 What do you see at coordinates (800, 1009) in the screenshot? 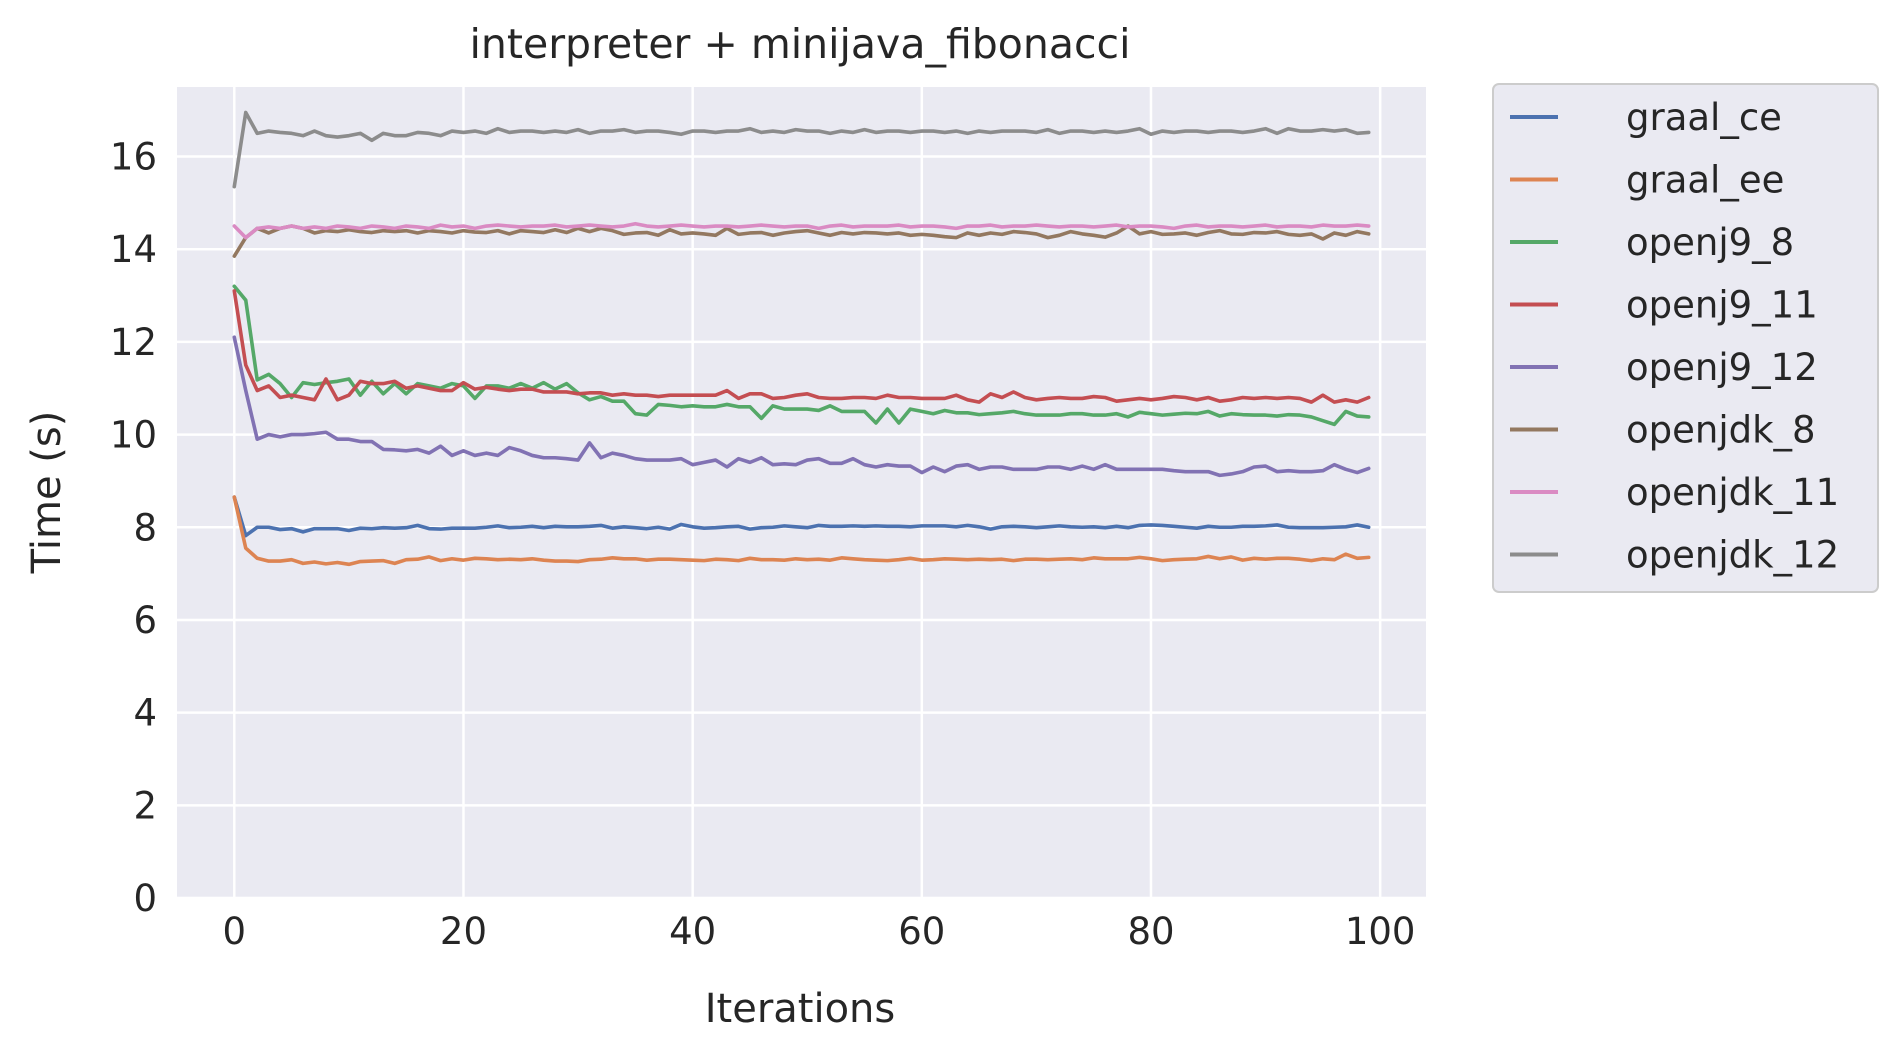
I see `x-axis-title: Iterations` at bounding box center [800, 1009].